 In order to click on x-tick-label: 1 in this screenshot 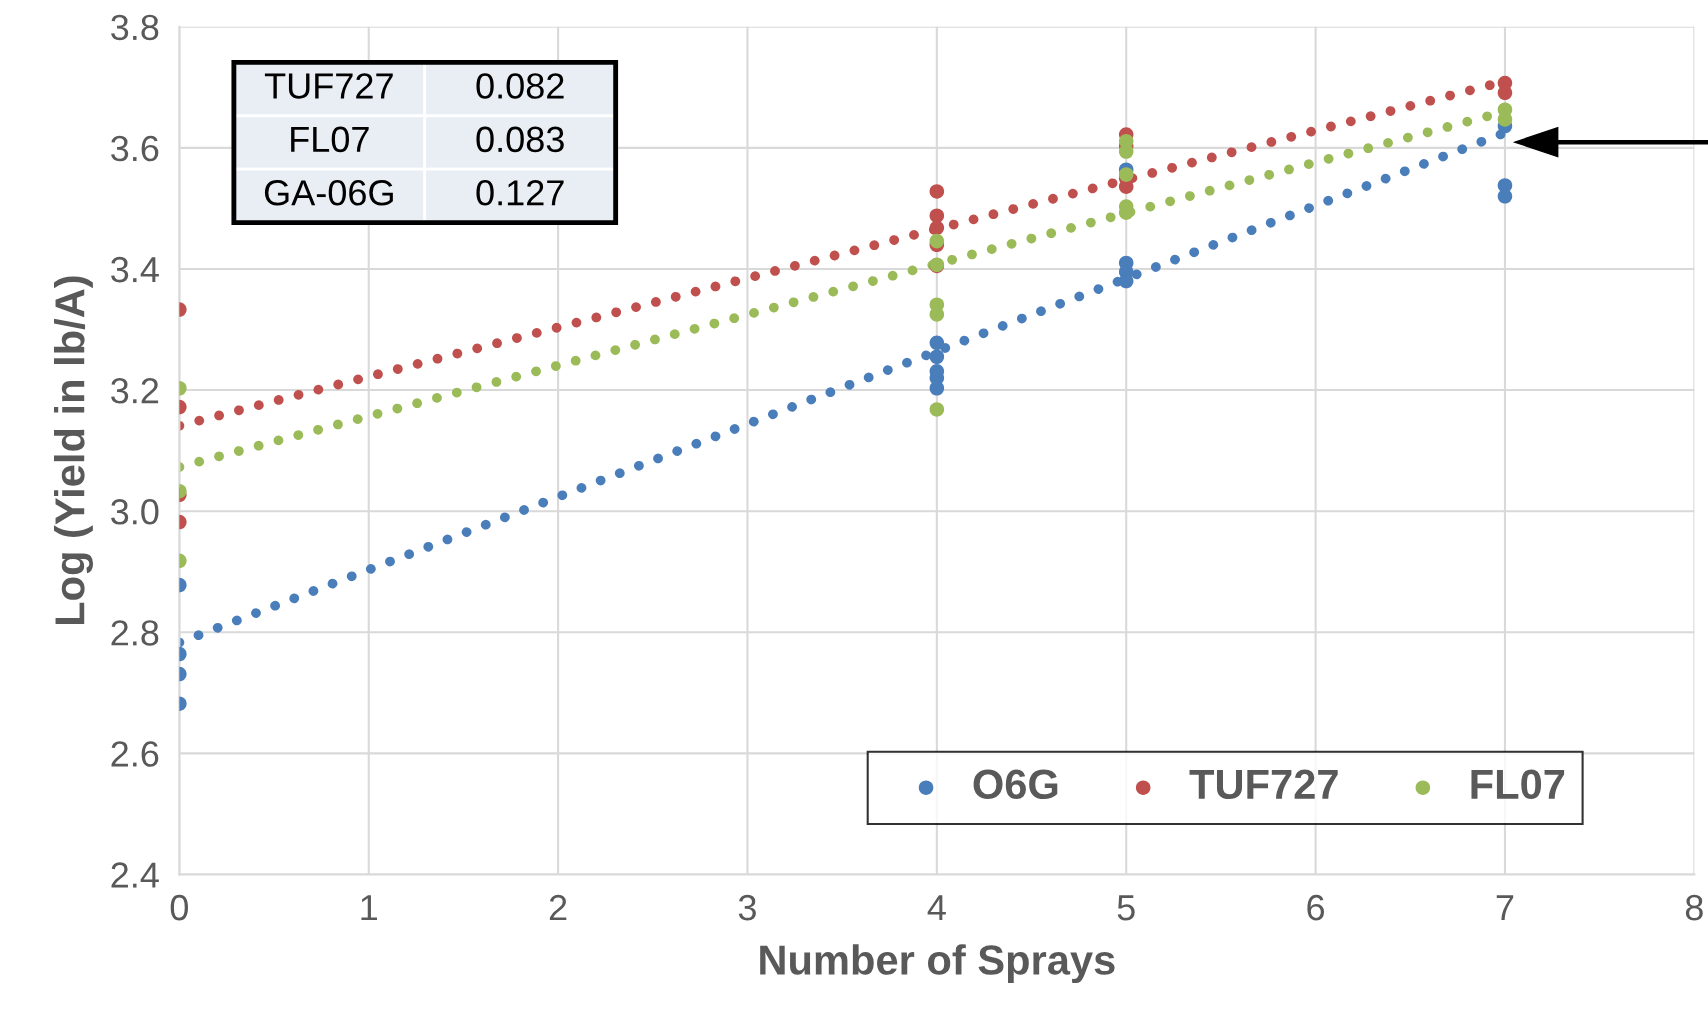, I will do `click(369, 908)`.